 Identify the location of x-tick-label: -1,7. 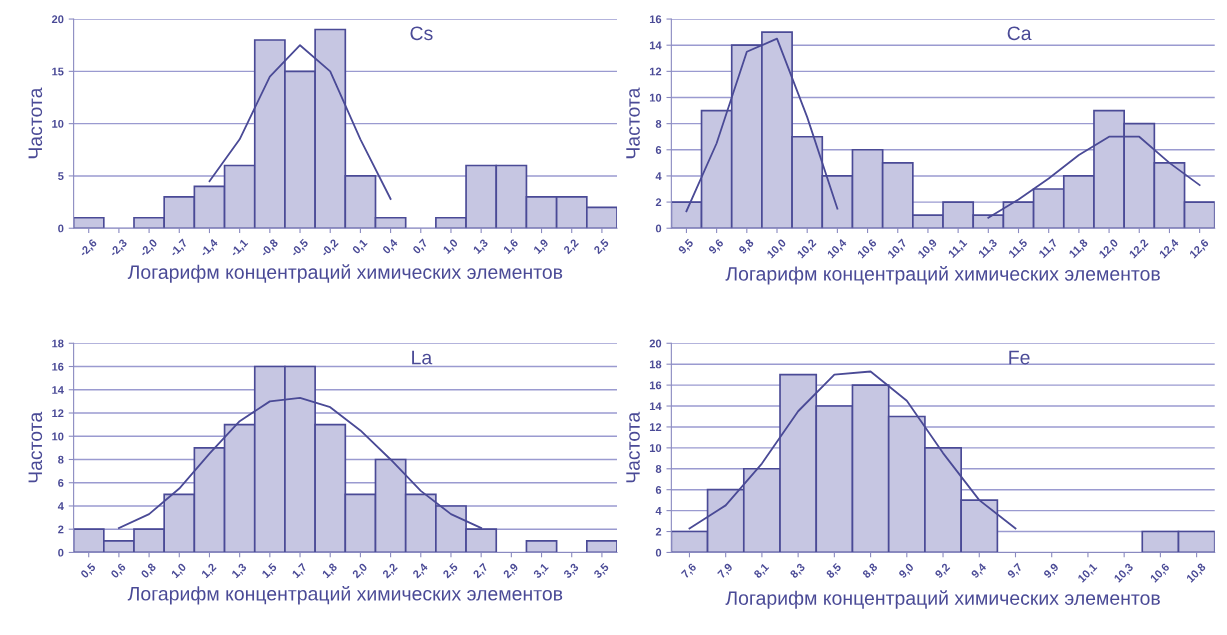
(179, 248).